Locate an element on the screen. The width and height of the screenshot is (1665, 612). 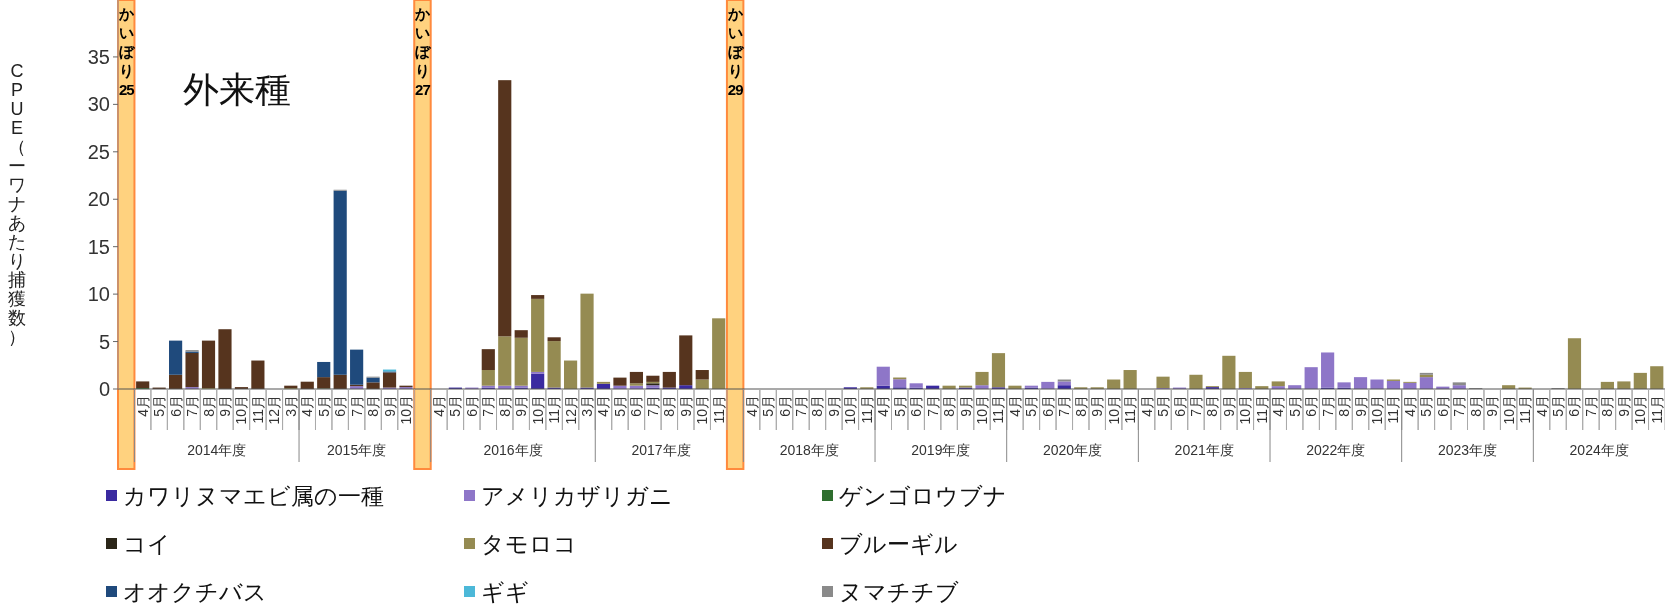
text: 2015年度 is located at coordinates (357, 450).